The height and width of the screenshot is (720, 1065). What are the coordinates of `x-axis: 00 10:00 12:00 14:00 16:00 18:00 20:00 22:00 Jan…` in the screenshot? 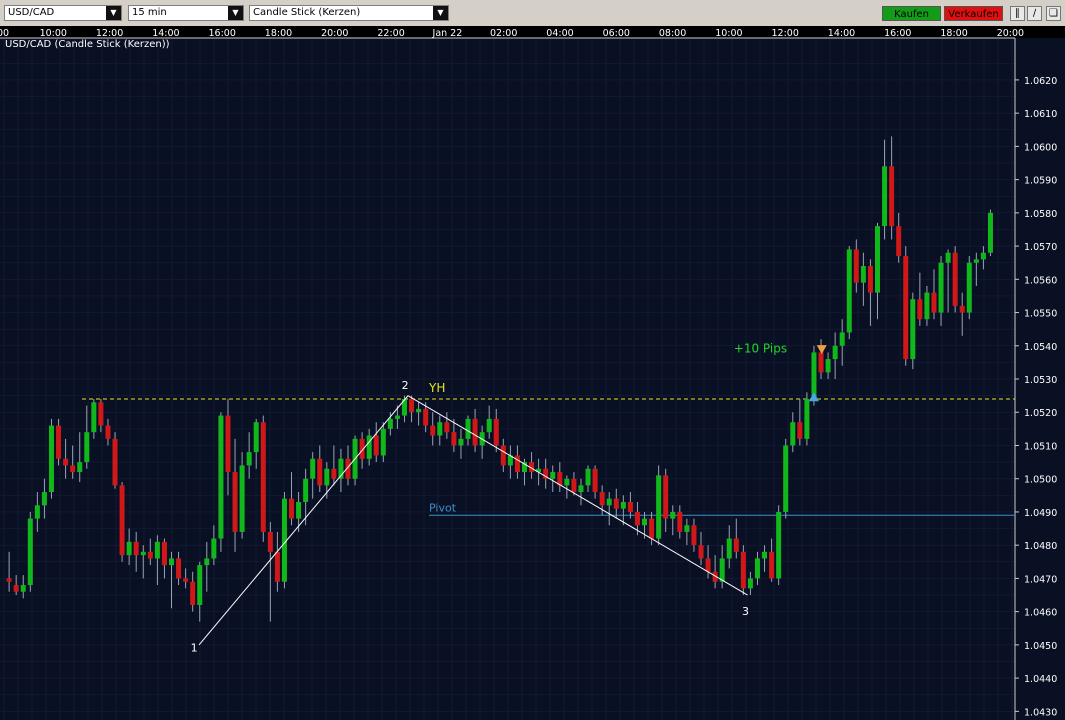 It's located at (532, 32).